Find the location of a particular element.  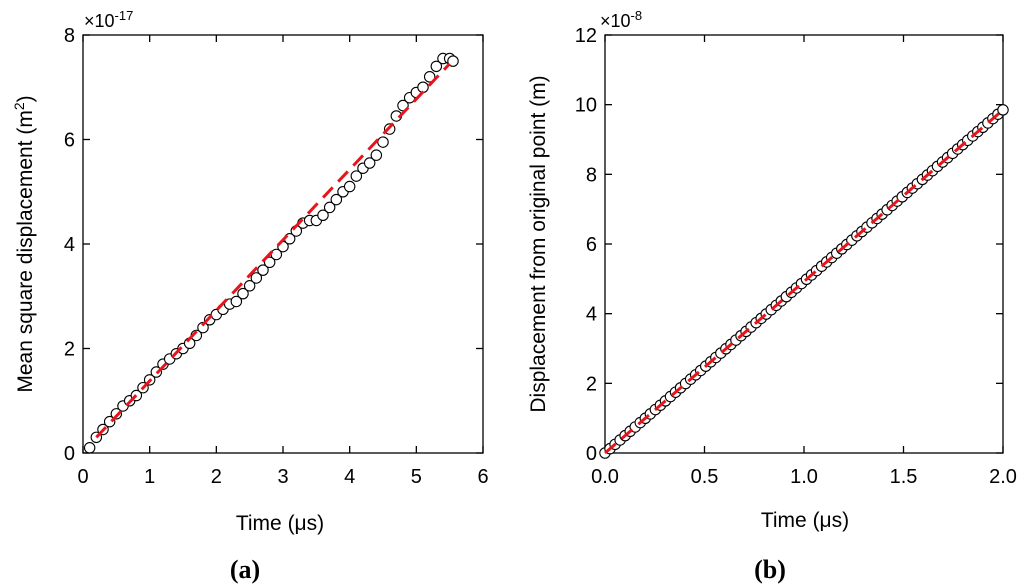

panel-a-x-tick-label: 2 is located at coordinates (216, 477).